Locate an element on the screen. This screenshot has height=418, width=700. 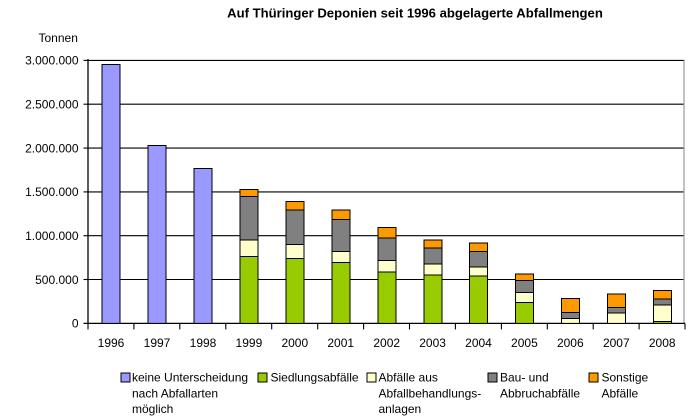
svg-text: anlagen is located at coordinates (400, 409).